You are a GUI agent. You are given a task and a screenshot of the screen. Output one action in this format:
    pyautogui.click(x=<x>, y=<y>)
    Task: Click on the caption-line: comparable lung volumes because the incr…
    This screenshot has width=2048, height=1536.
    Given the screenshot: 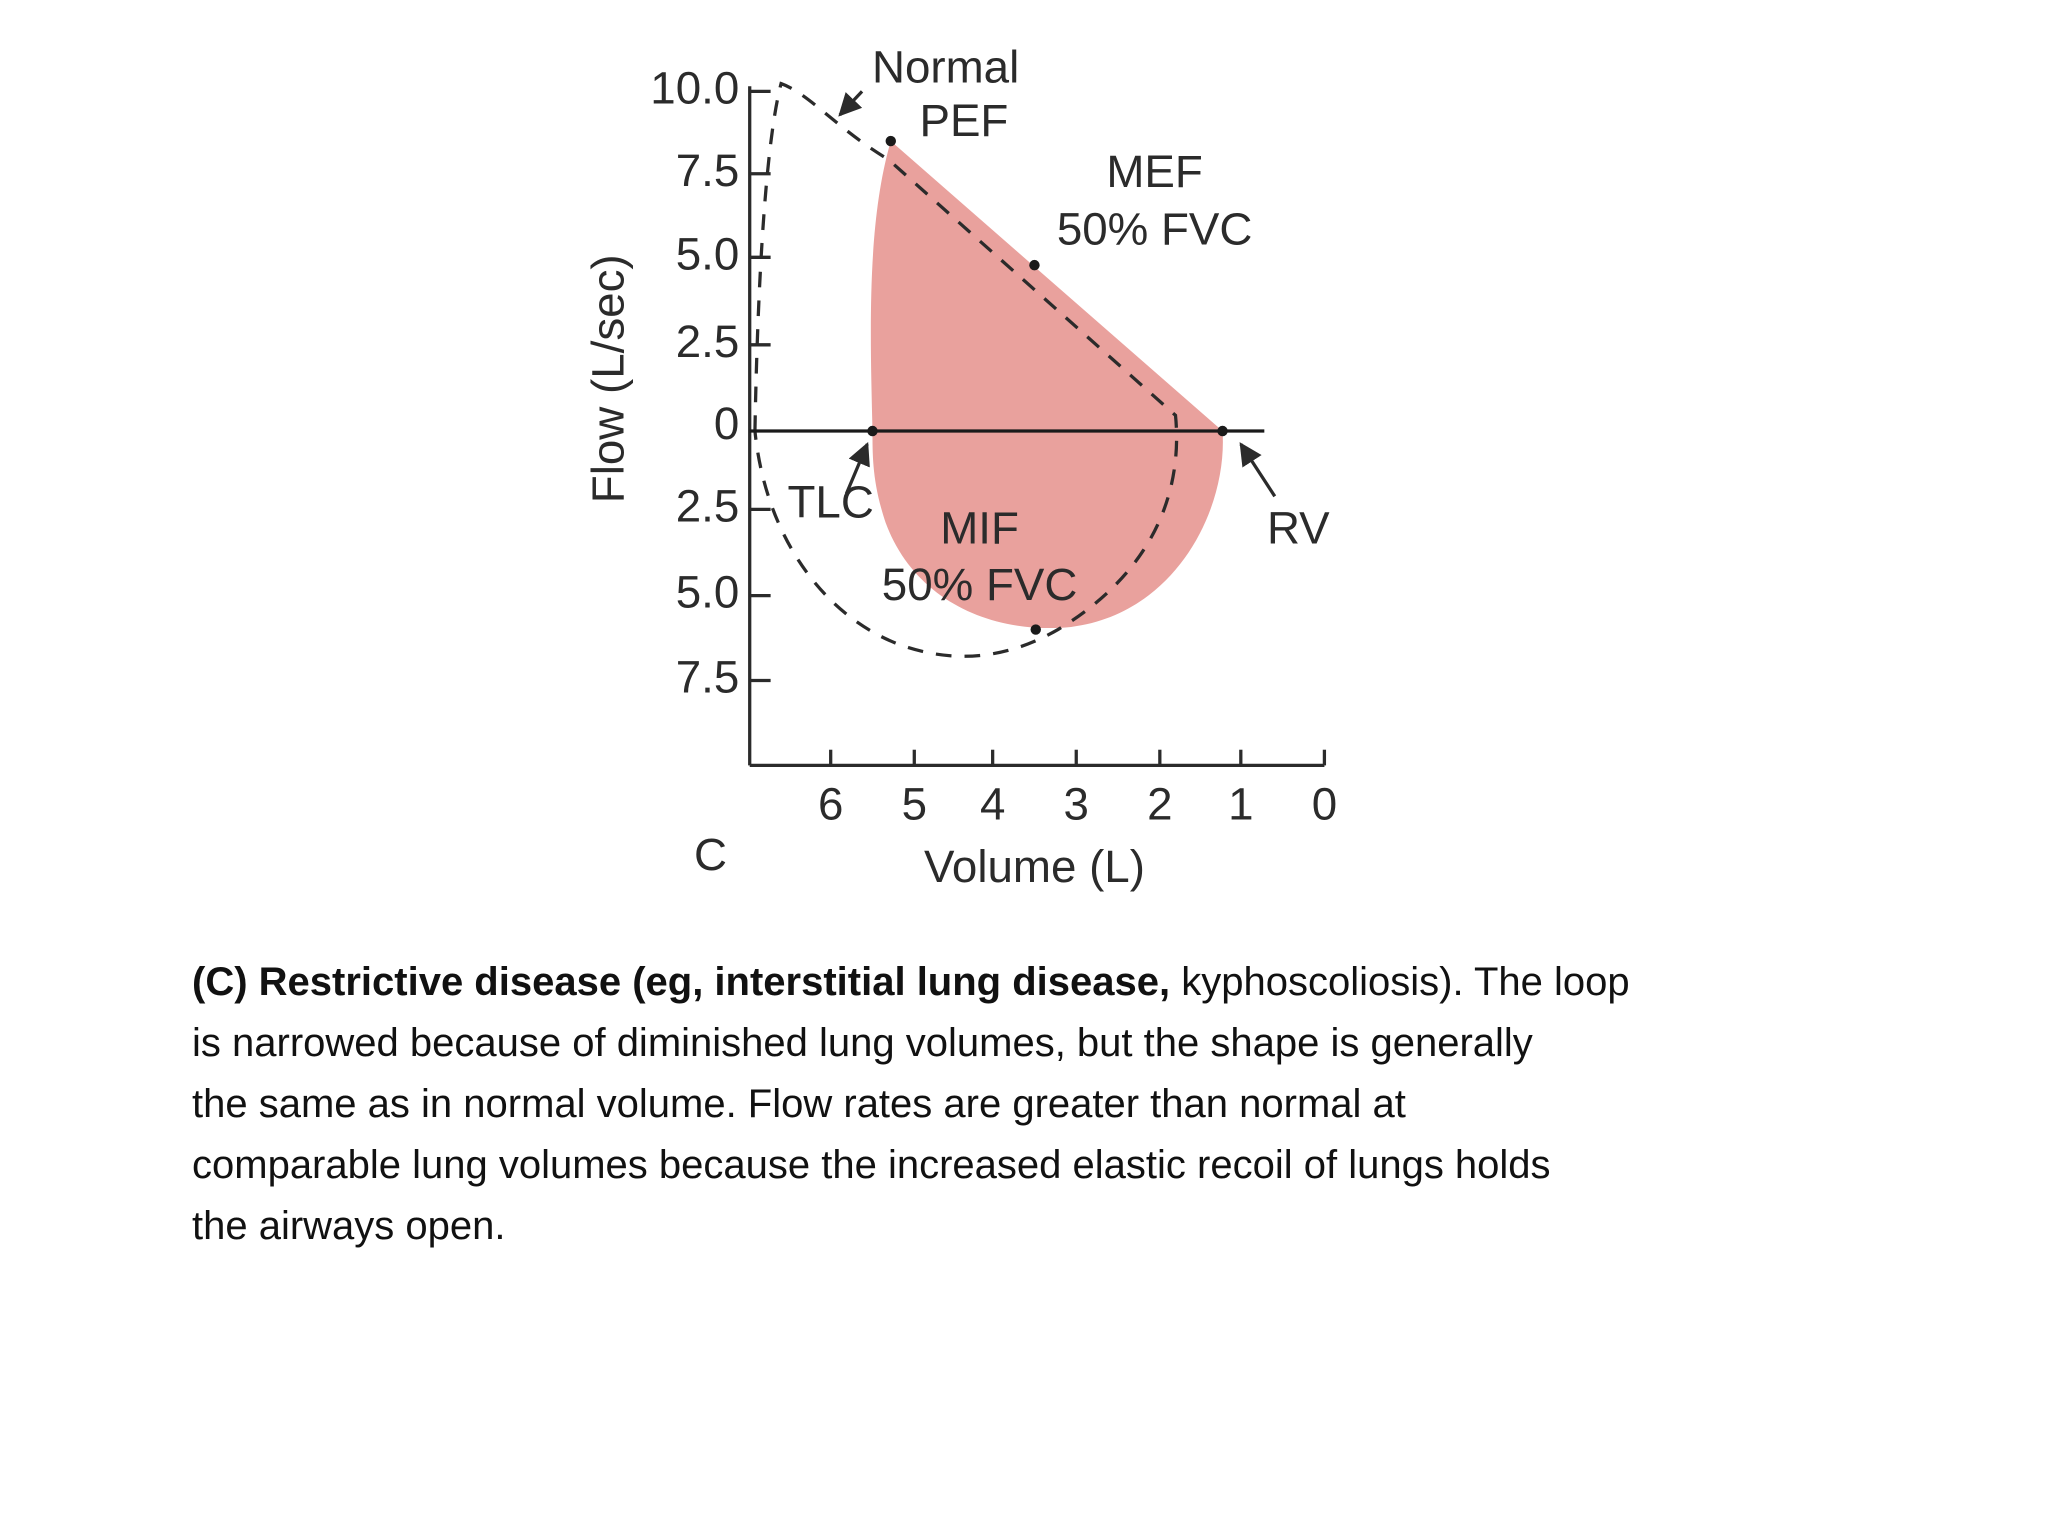 What is the action you would take?
    pyautogui.click(x=871, y=1165)
    